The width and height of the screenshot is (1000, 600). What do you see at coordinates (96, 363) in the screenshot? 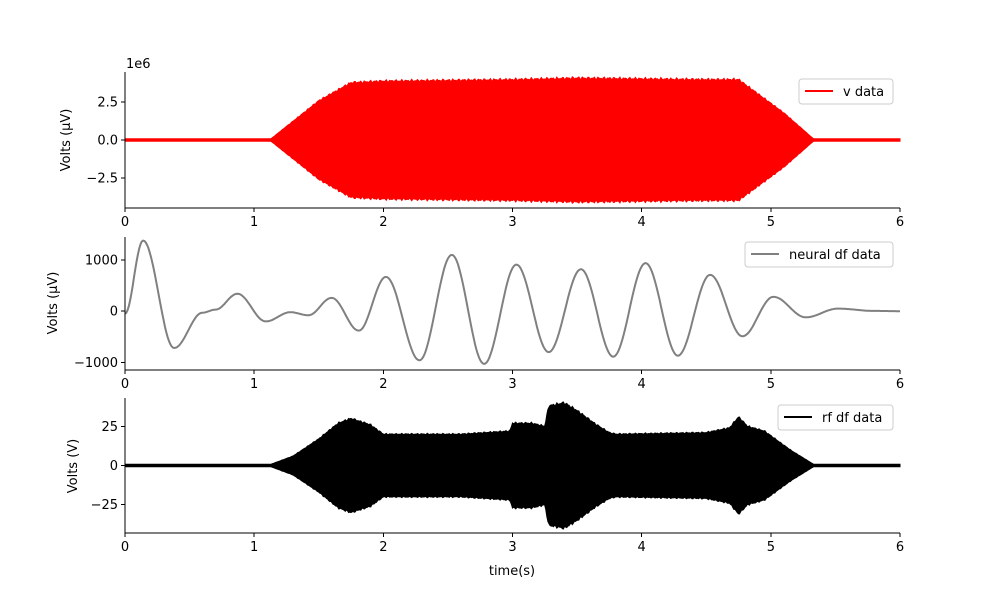
I see `y-tick-label: −1000` at bounding box center [96, 363].